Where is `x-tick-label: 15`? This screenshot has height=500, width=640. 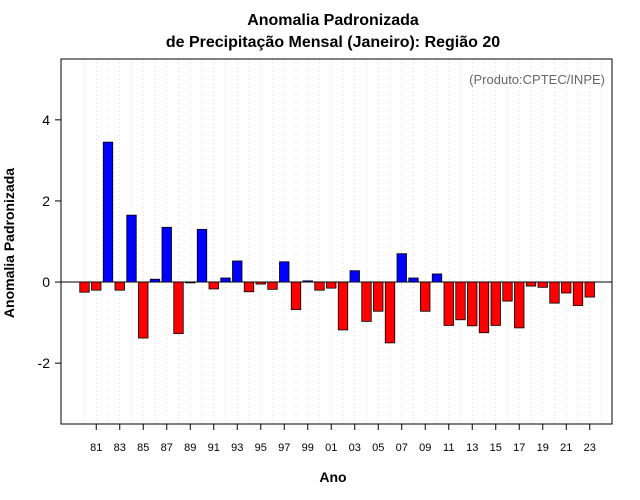
x-tick-label: 15 is located at coordinates (496, 448).